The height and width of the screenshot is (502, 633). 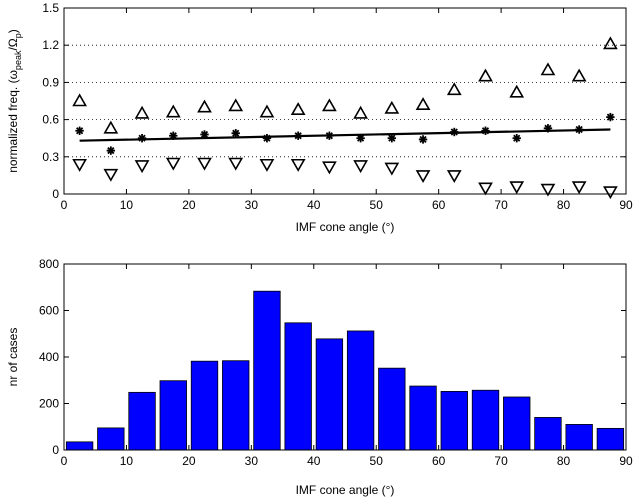 I want to click on x-tick-label: 0, so click(x=64, y=205).